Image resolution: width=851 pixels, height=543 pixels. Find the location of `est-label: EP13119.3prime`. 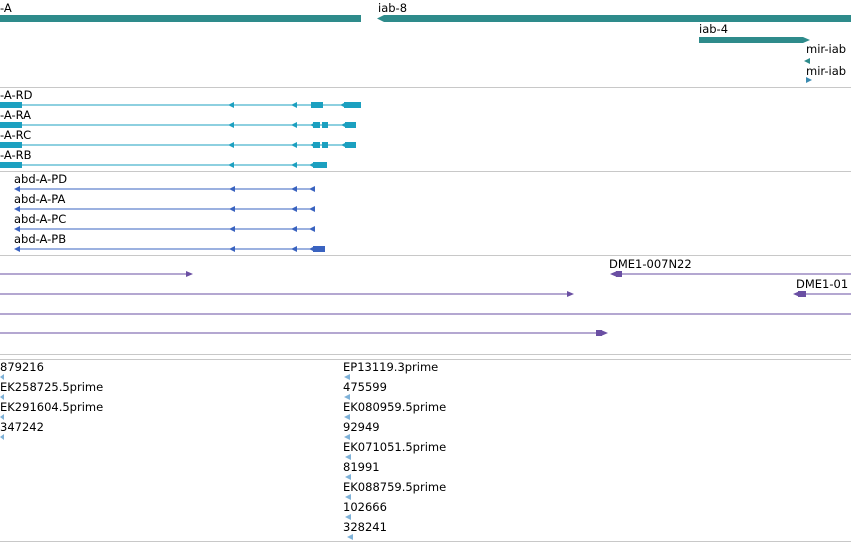

est-label: EP13119.3prime is located at coordinates (391, 367).